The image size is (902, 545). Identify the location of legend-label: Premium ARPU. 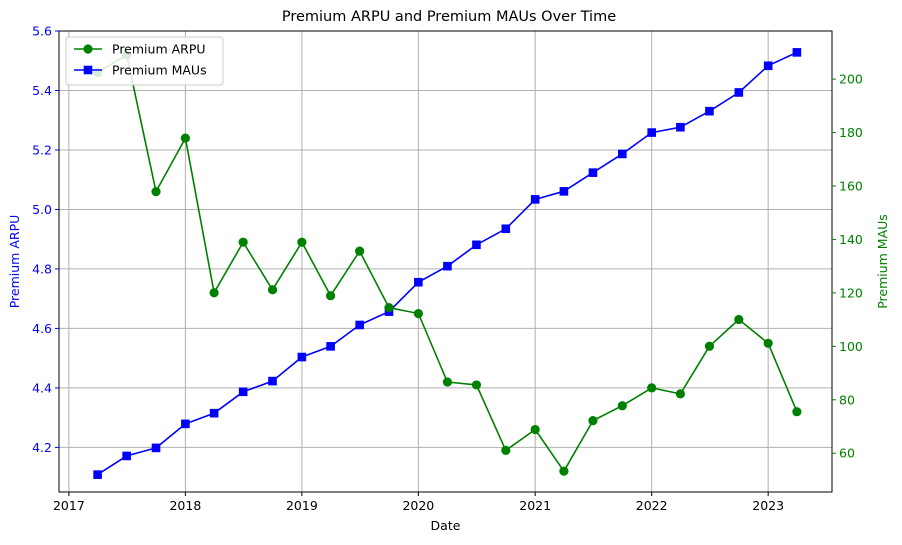
(159, 49).